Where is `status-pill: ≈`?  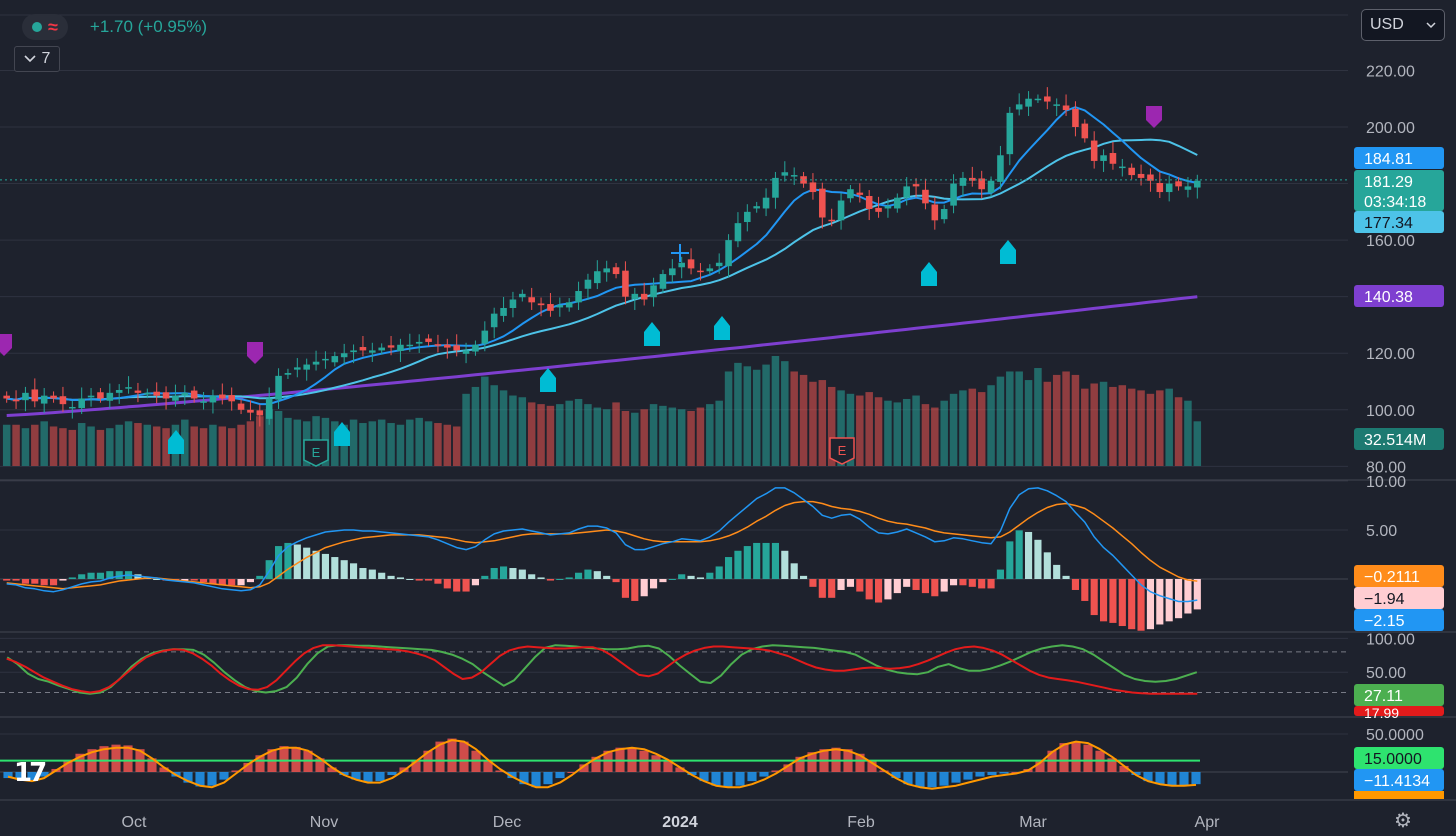
status-pill: ≈ is located at coordinates (45, 27).